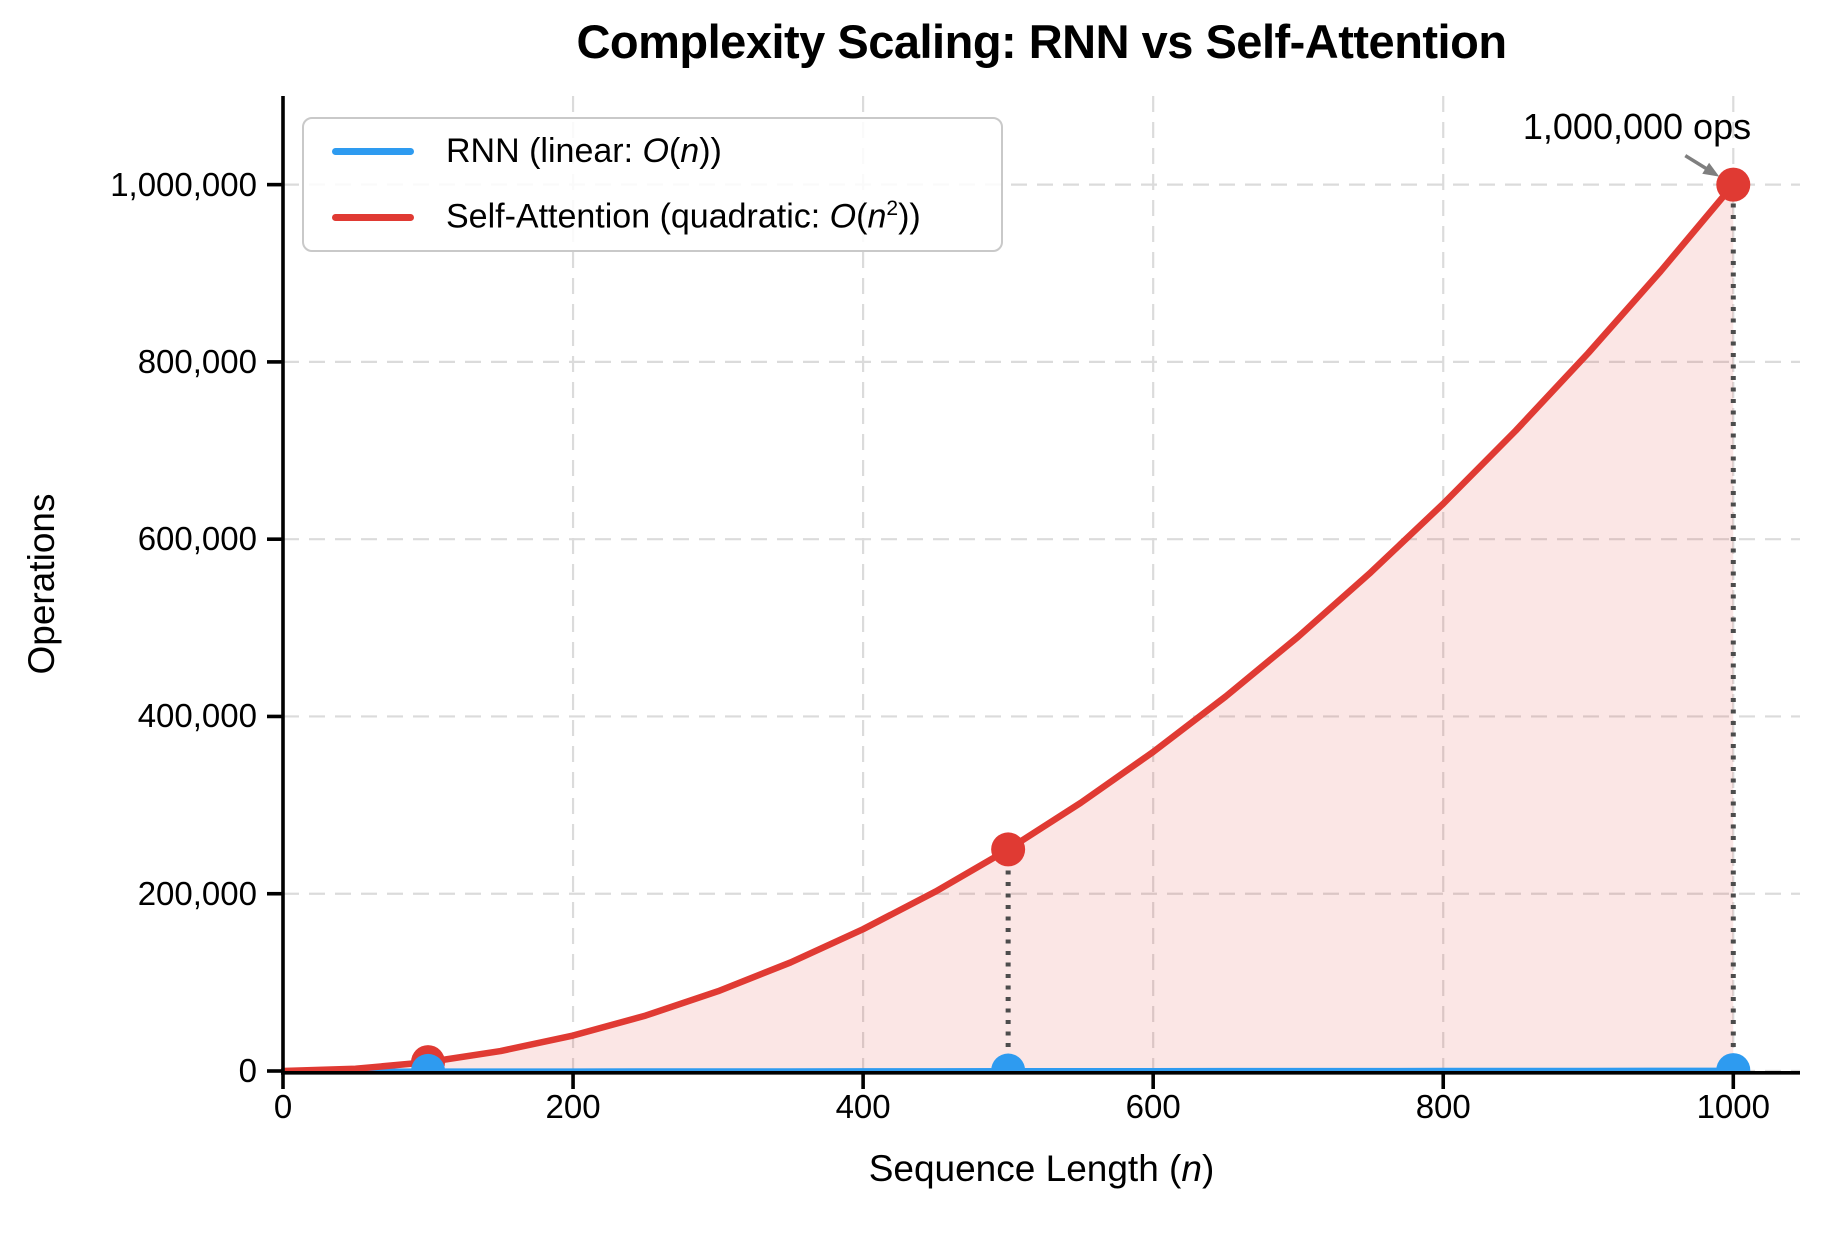 Image resolution: width=1834 pixels, height=1234 pixels. What do you see at coordinates (197, 539) in the screenshot?
I see `y-tick-label: 600,000` at bounding box center [197, 539].